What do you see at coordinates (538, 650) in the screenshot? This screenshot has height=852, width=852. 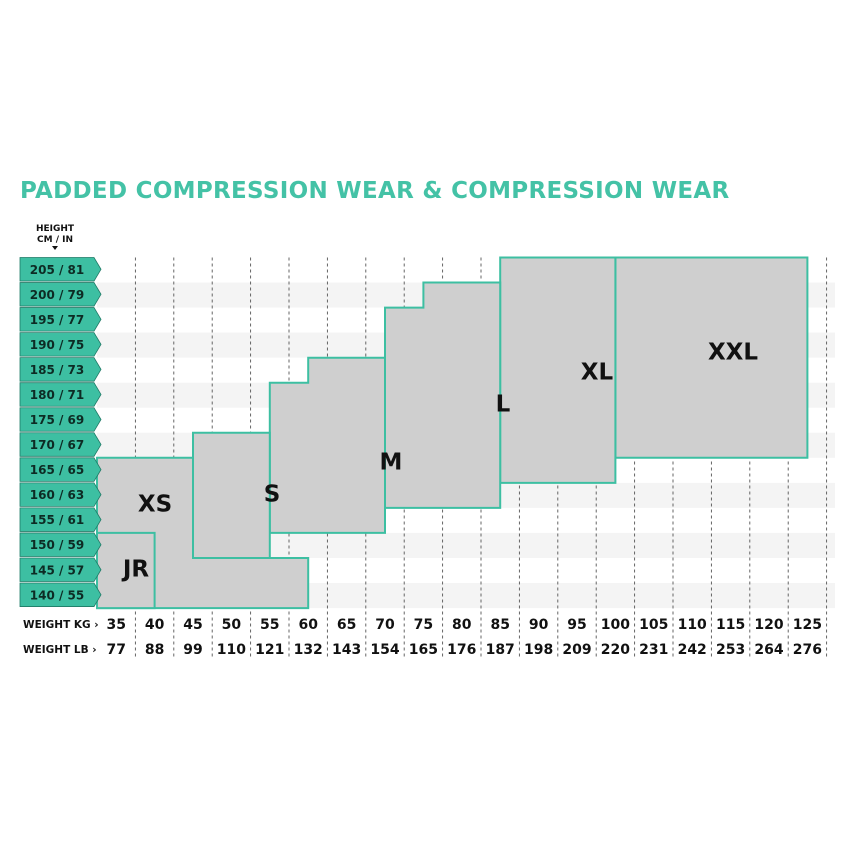 I see `weight-lb-tick: 198` at bounding box center [538, 650].